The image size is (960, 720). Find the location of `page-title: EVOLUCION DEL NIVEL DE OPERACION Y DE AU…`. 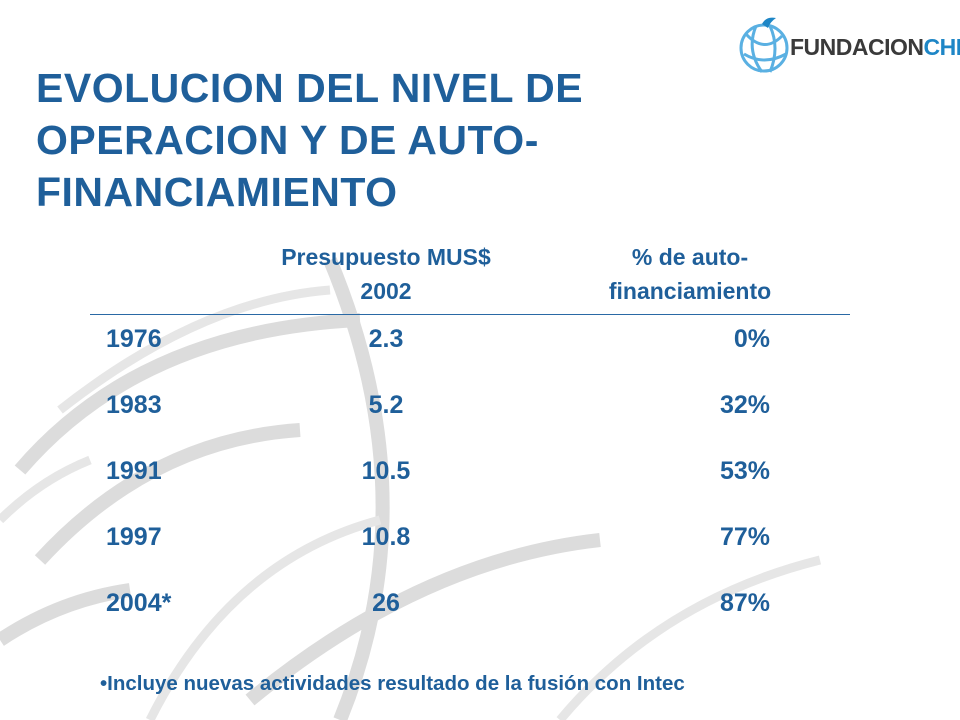

page-title: EVOLUCION DEL NIVEL DE OPERACION Y DE AU… is located at coordinates (310, 140).